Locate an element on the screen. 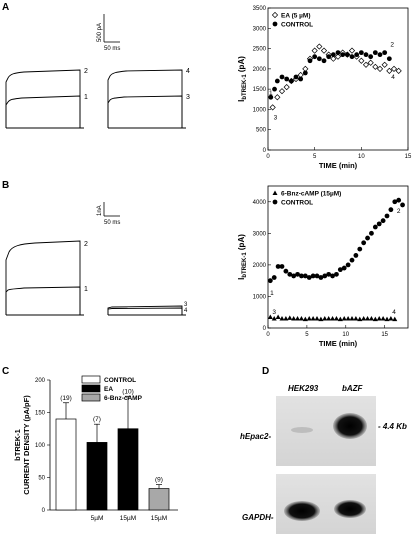 This screenshot has height=540, width=416. chart-b-annotation: 4 is located at coordinates (394, 312).